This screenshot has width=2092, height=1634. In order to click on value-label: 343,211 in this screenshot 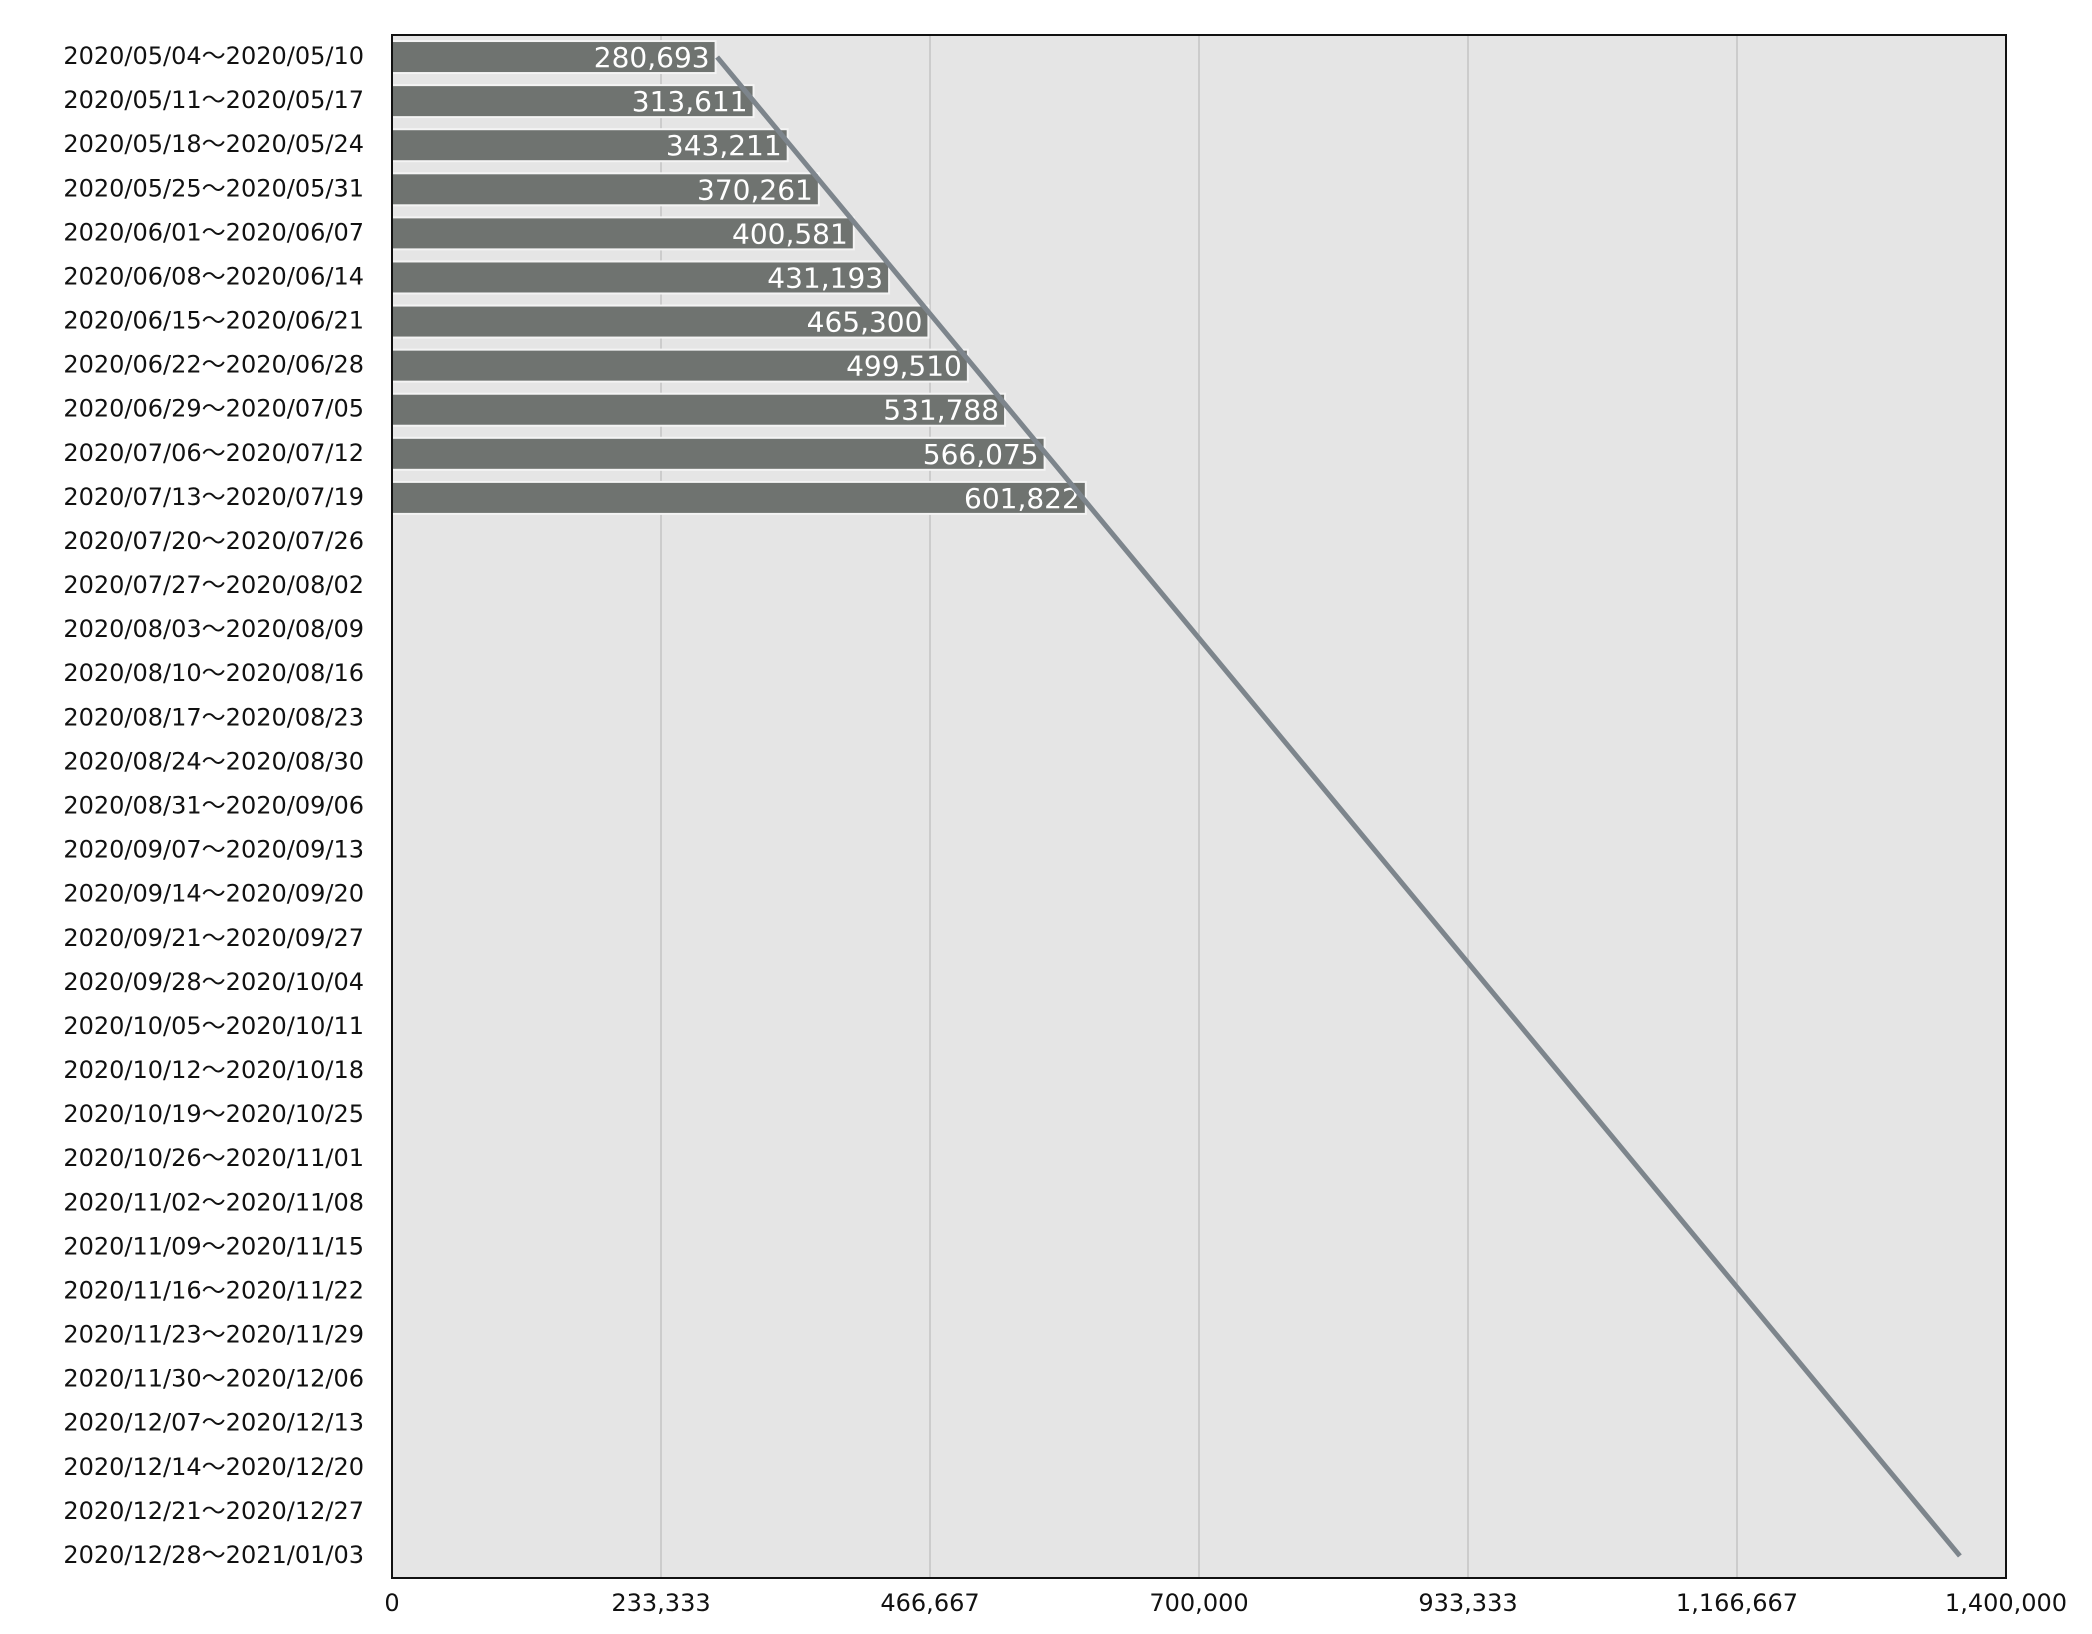, I will do `click(724, 145)`.